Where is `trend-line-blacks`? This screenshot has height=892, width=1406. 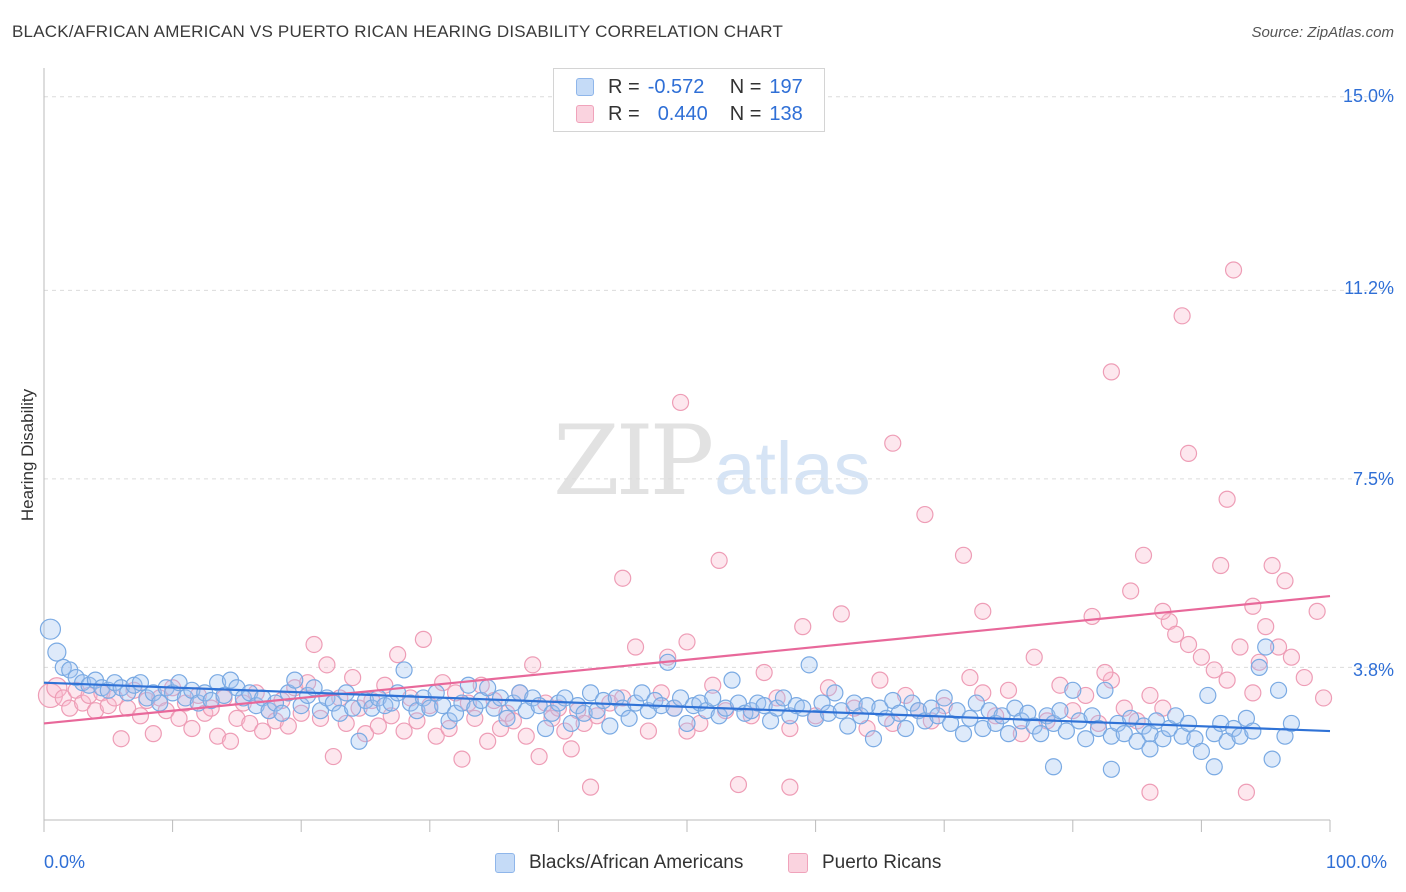 trend-line-blacks is located at coordinates (687, 707).